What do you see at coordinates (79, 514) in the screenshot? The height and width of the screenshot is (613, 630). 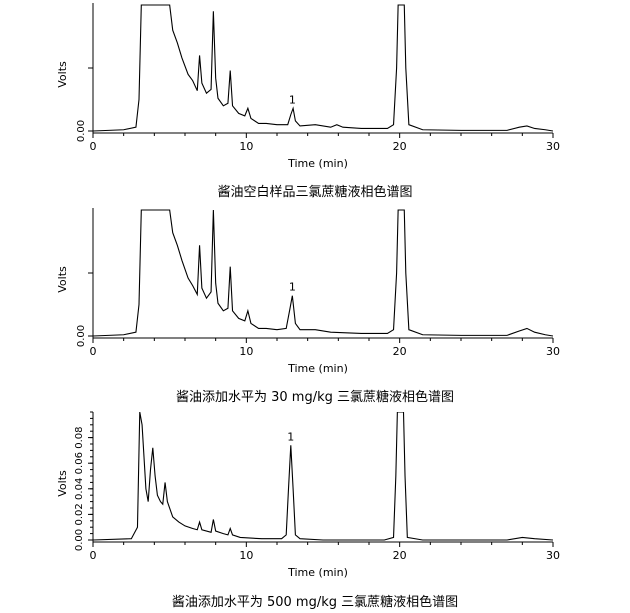 I see `y-tick-label: 0.02` at bounding box center [79, 514].